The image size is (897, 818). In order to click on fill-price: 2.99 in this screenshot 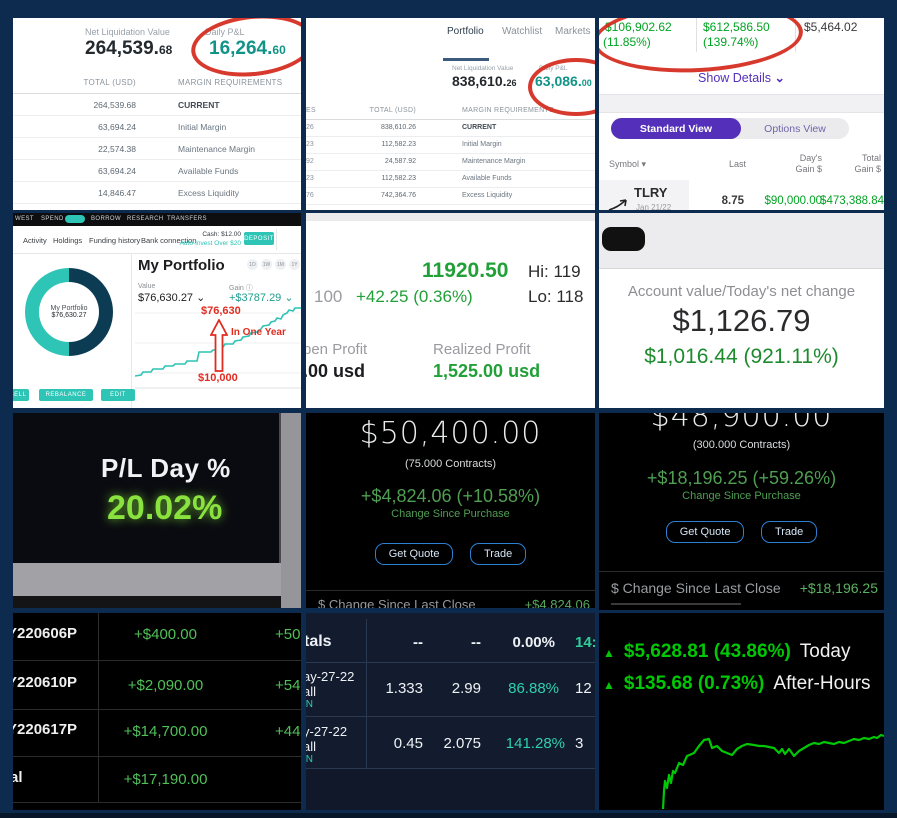, I will do `click(466, 688)`.